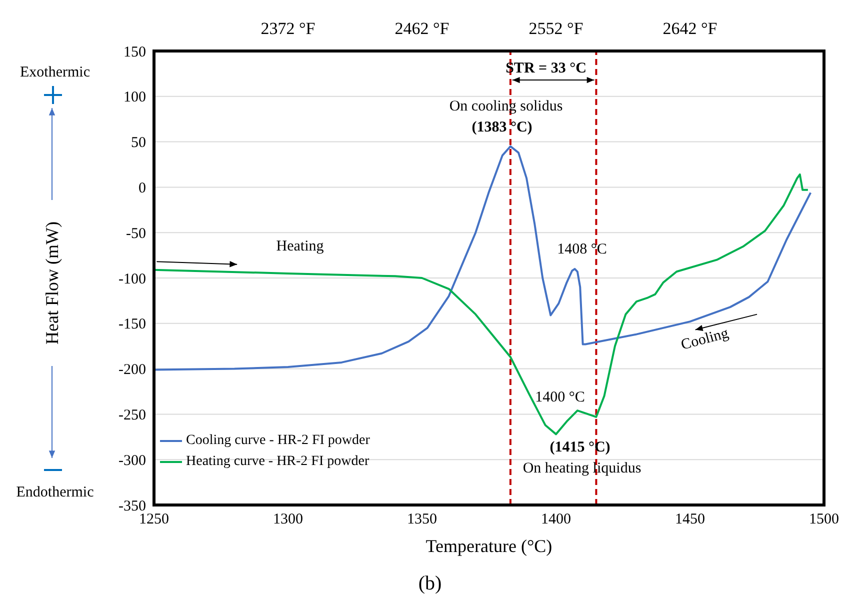 The width and height of the screenshot is (844, 599). What do you see at coordinates (422, 28) in the screenshot?
I see `x2-tick-label: 2462 °F` at bounding box center [422, 28].